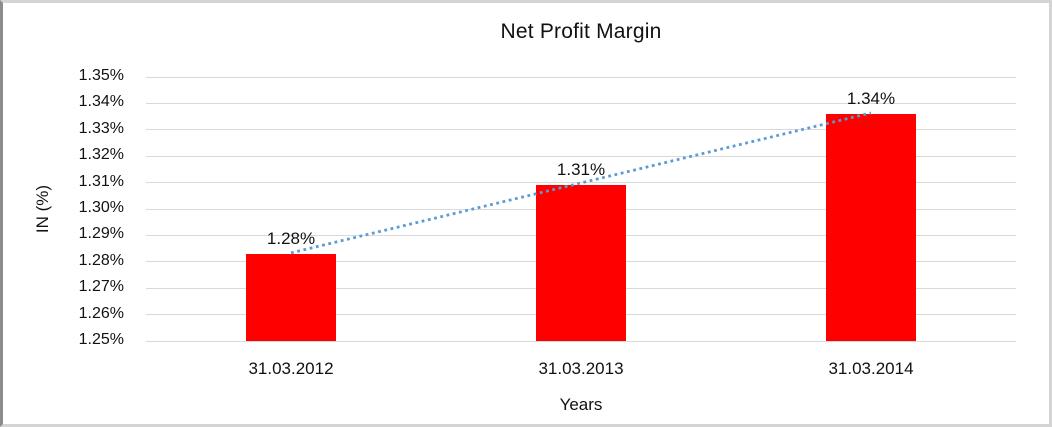 The width and height of the screenshot is (1052, 427). Describe the element at coordinates (871, 227) in the screenshot. I see `bar-31.03.2014` at that location.